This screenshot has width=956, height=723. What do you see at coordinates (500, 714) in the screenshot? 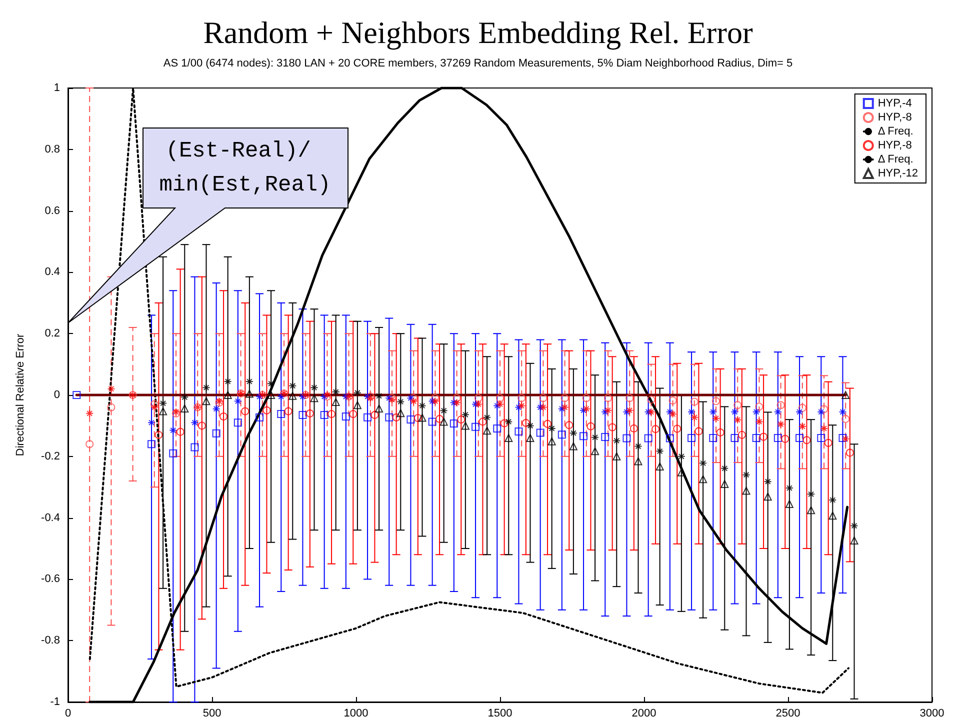
I see `x-tick-label: 1500` at bounding box center [500, 714].